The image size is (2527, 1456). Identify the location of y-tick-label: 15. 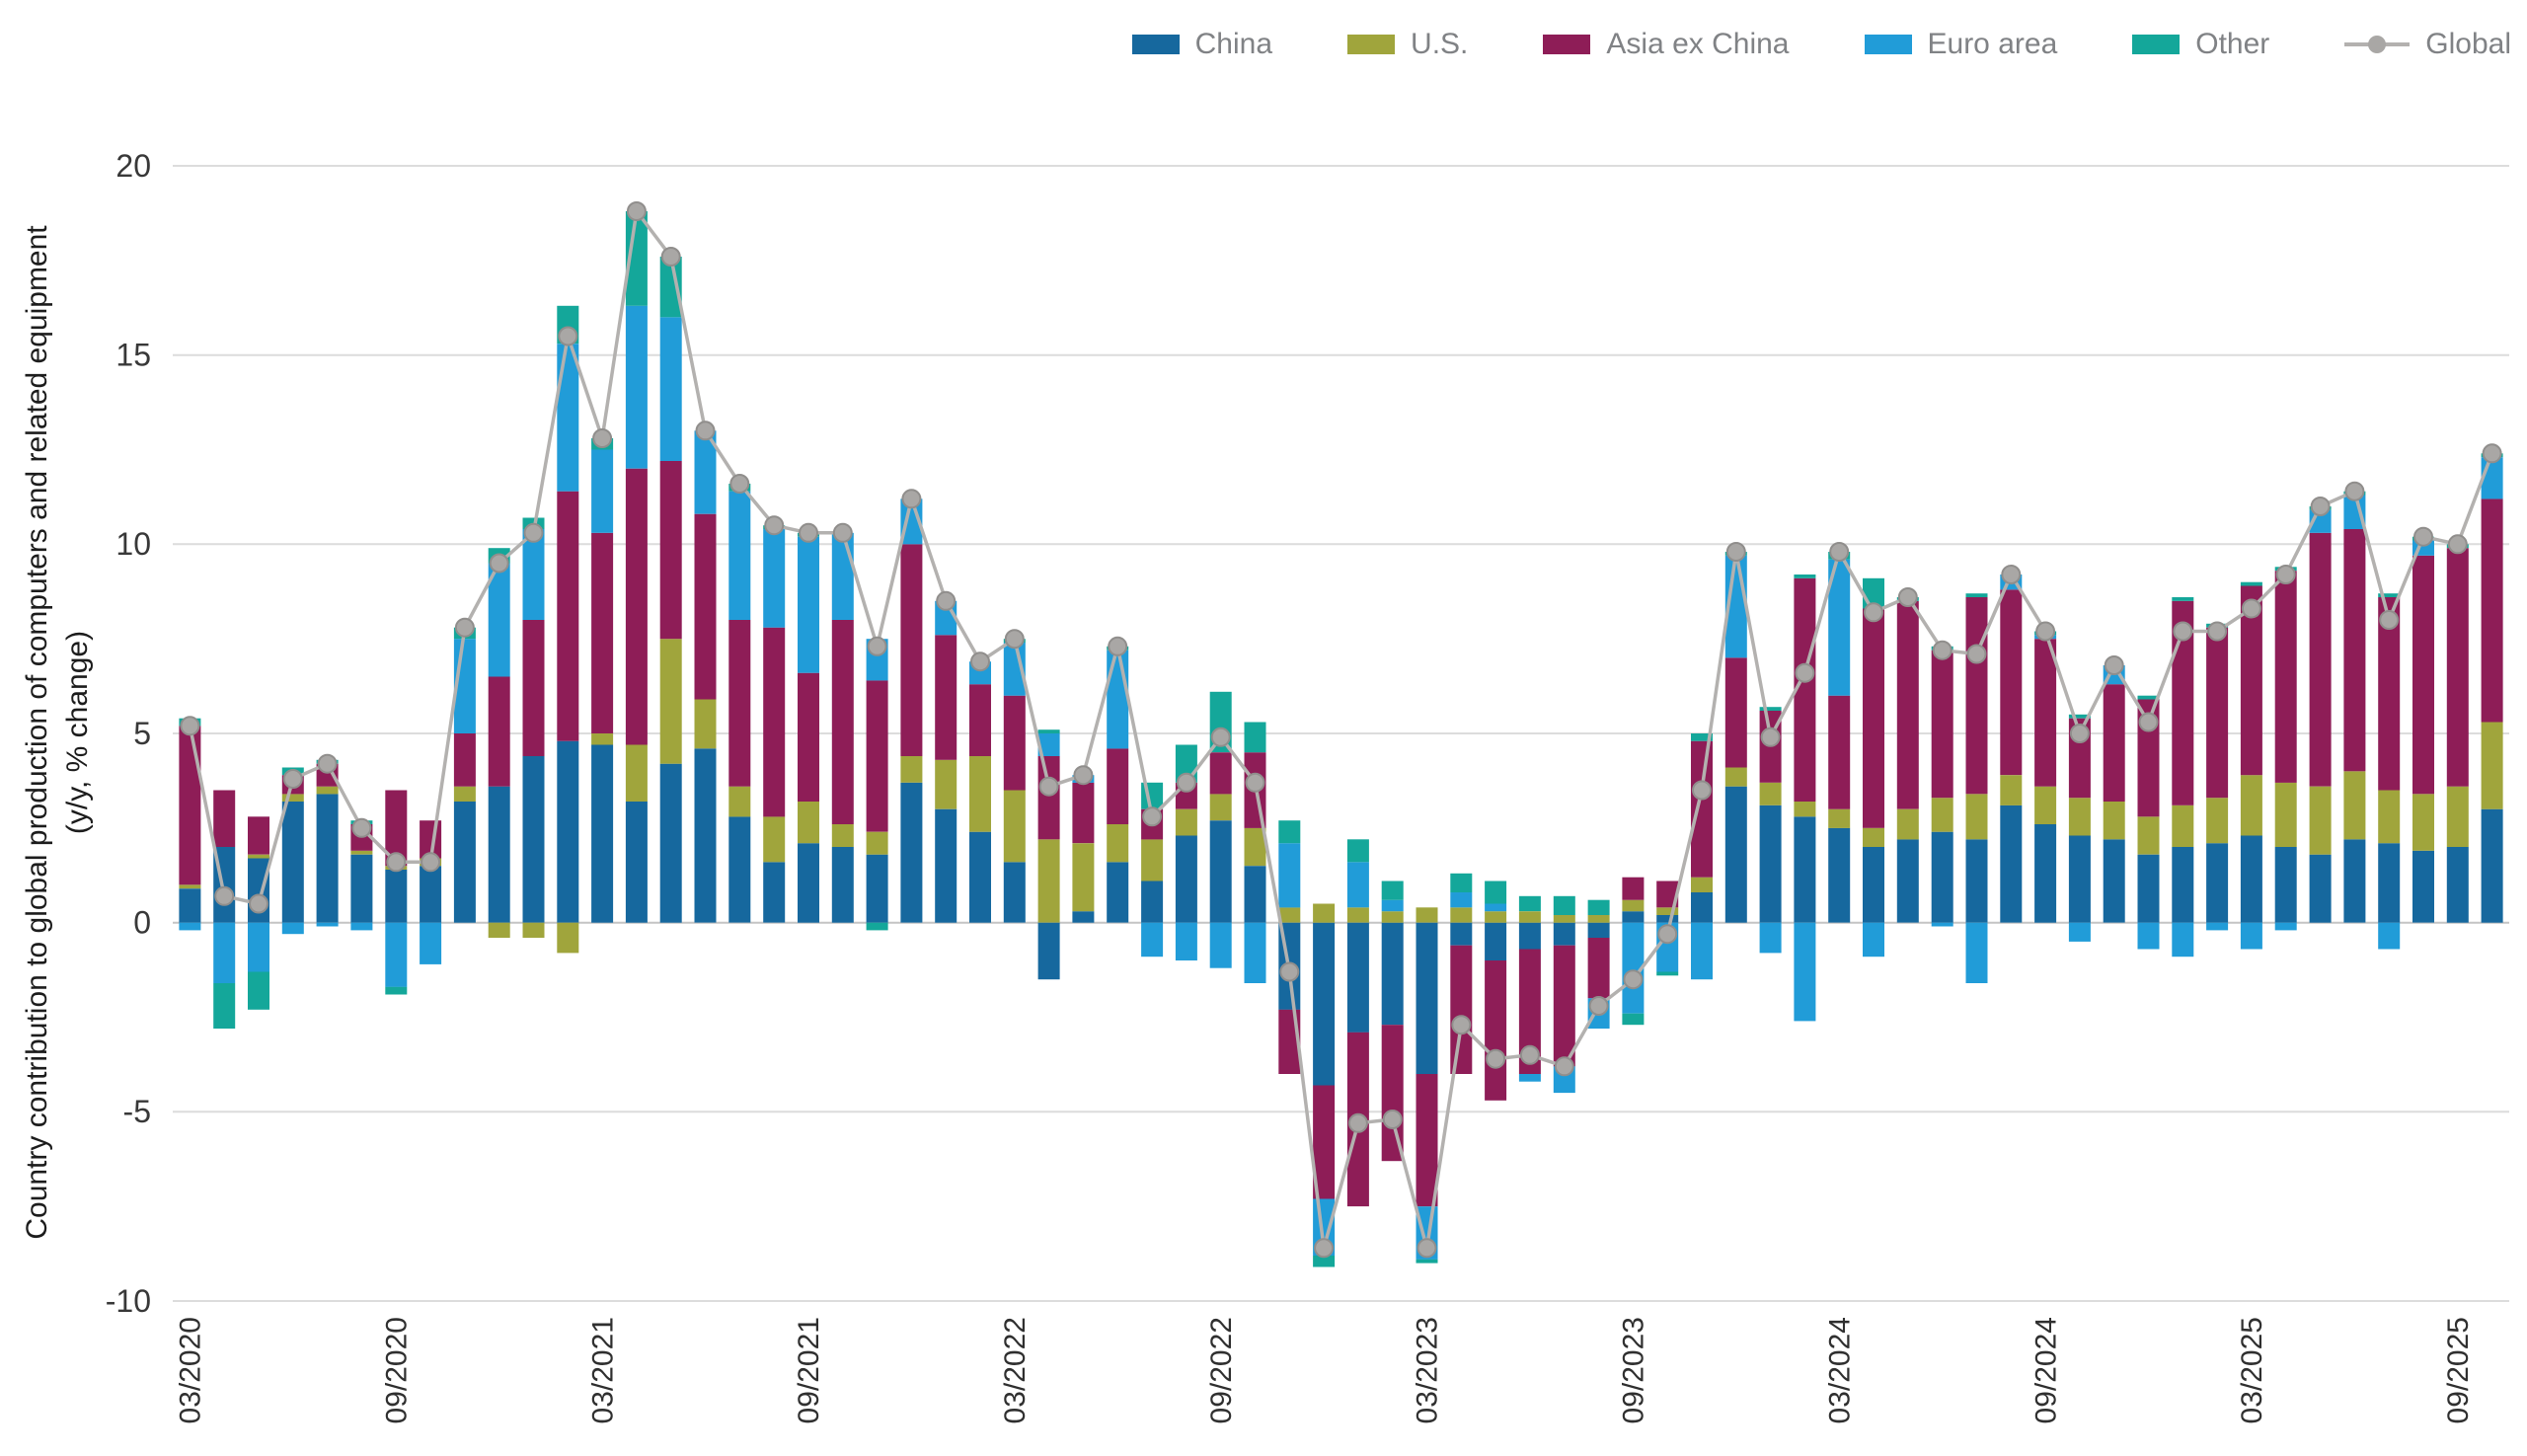
(133, 355).